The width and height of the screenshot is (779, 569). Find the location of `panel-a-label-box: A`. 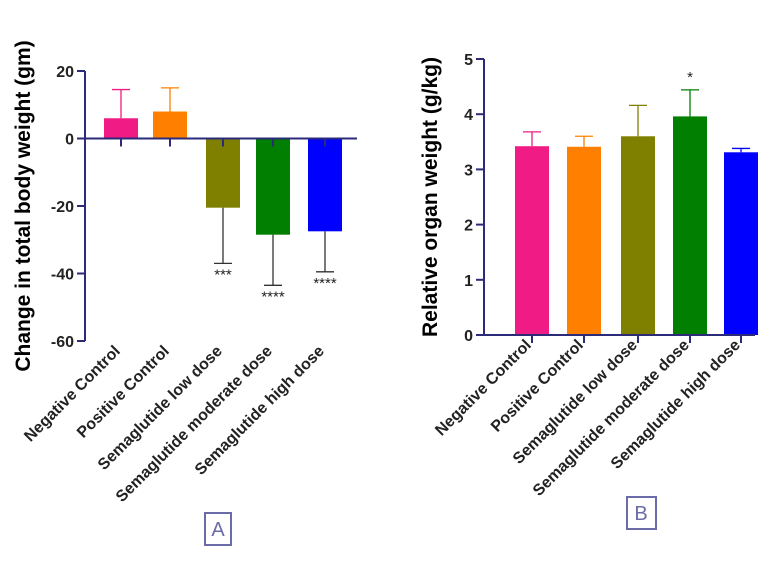

panel-a-label-box: A is located at coordinates (218, 529).